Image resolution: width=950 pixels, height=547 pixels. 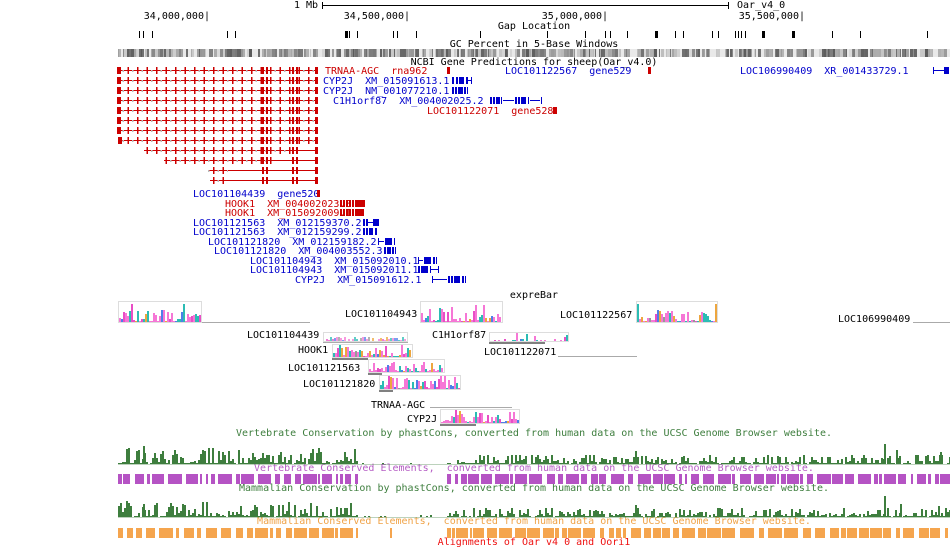 I want to click on exprebar-chart-box, so click(x=529, y=337).